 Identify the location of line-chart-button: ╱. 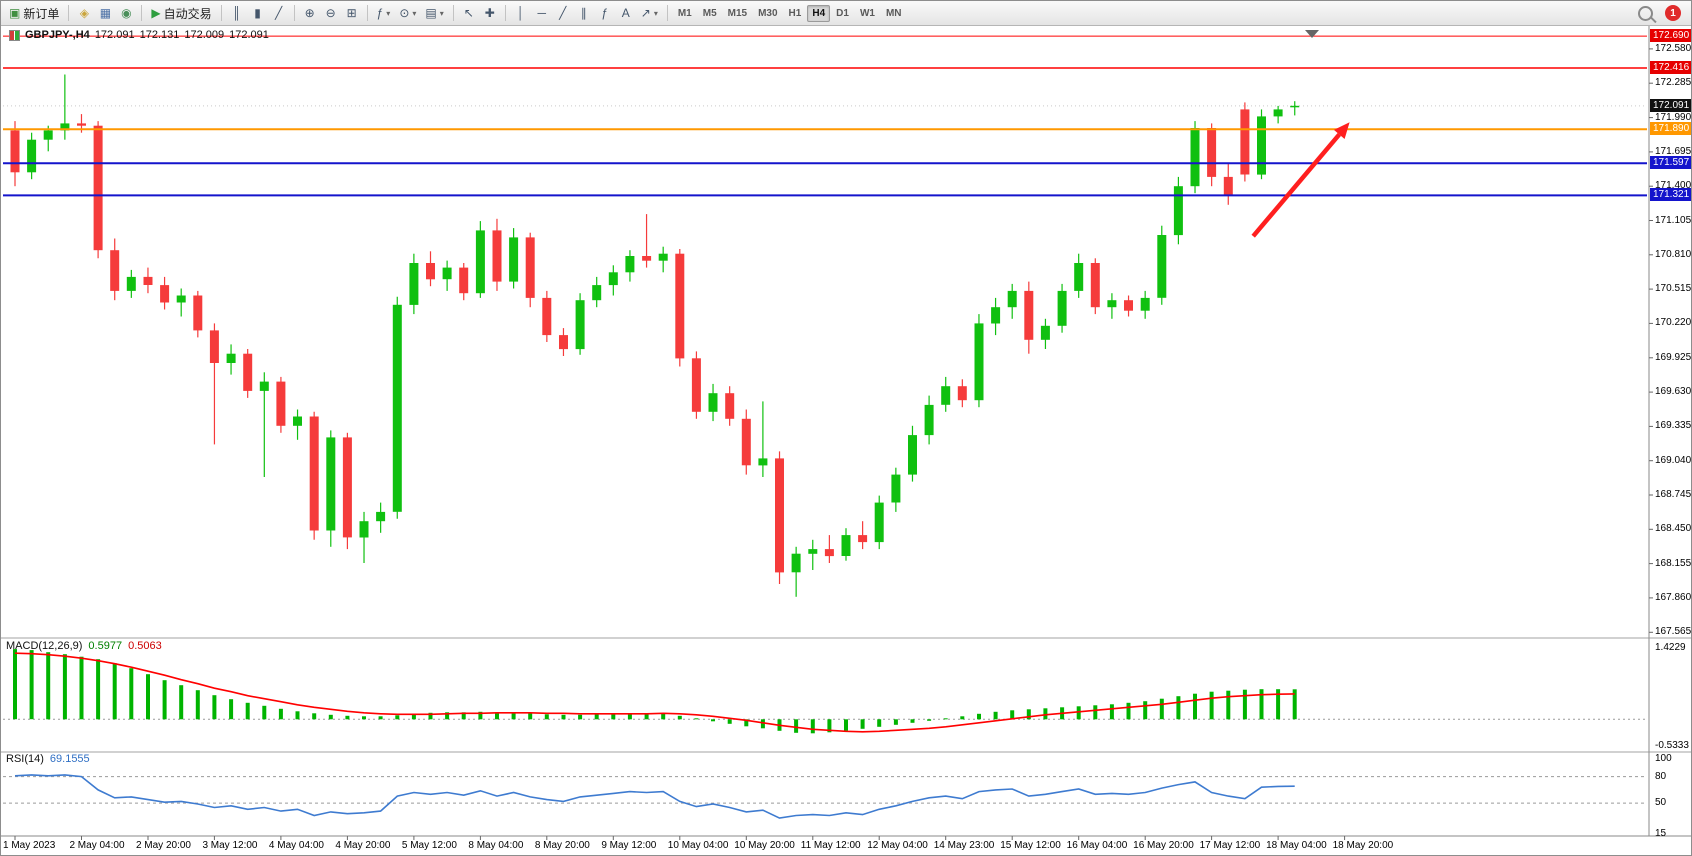
(279, 13).